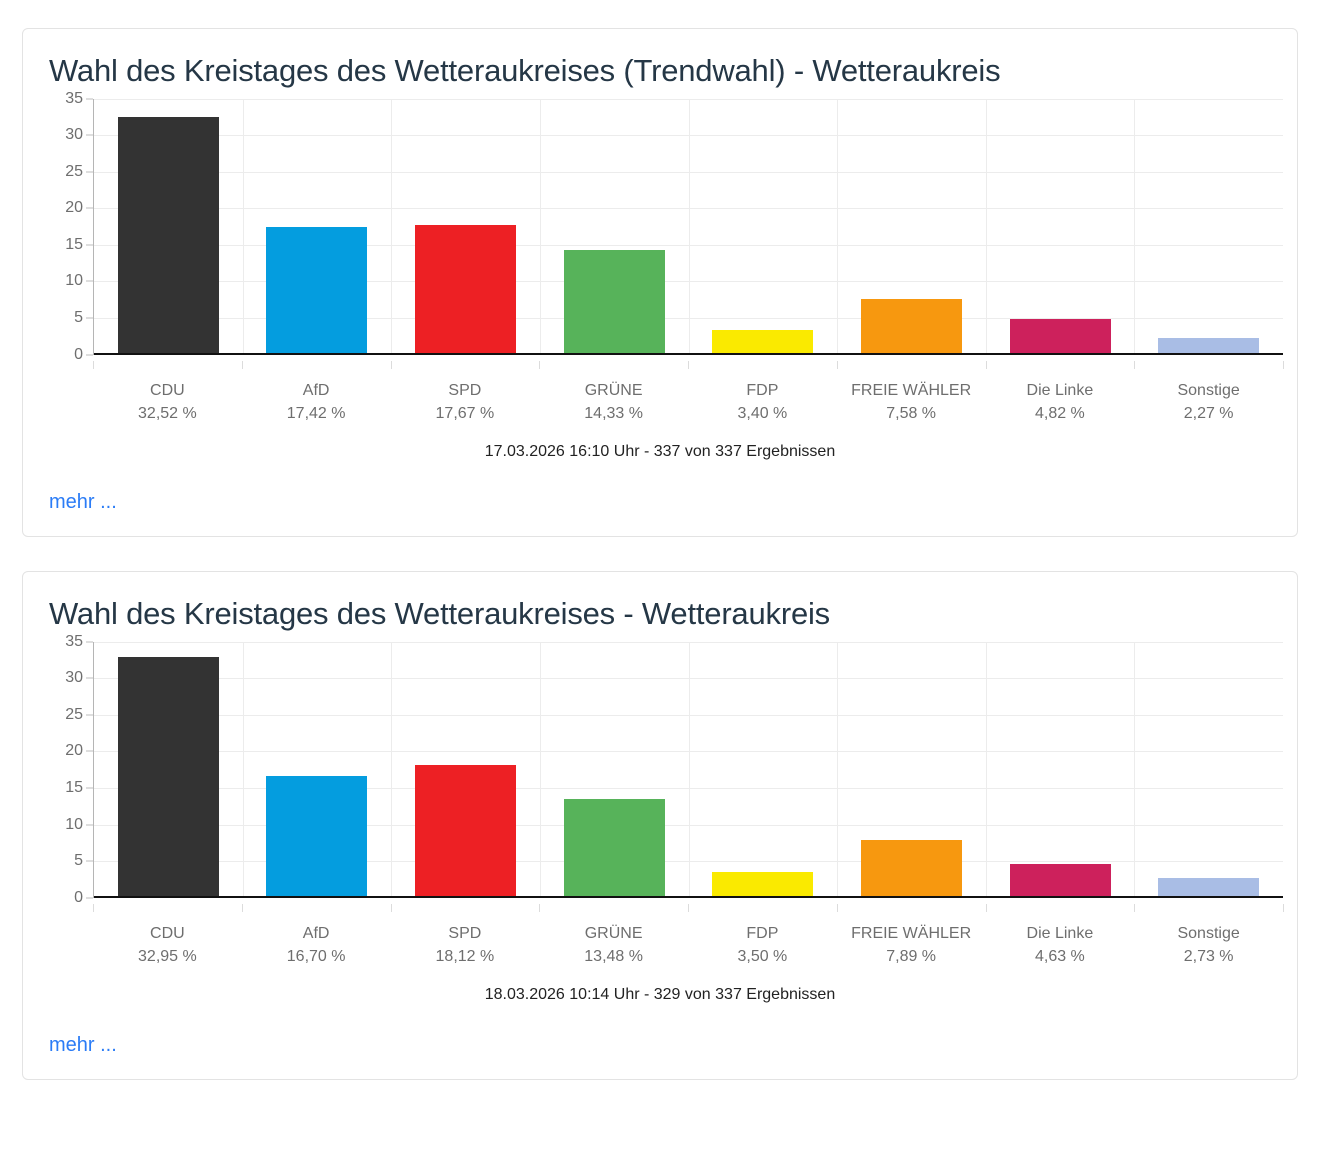 This screenshot has height=1162, width=1320. Describe the element at coordinates (1208, 956) in the screenshot. I see `party-percentage: 2,73 %` at that location.